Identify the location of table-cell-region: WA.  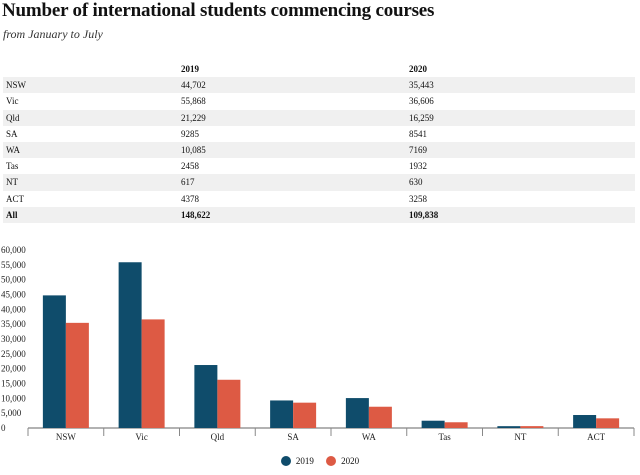
(90, 150).